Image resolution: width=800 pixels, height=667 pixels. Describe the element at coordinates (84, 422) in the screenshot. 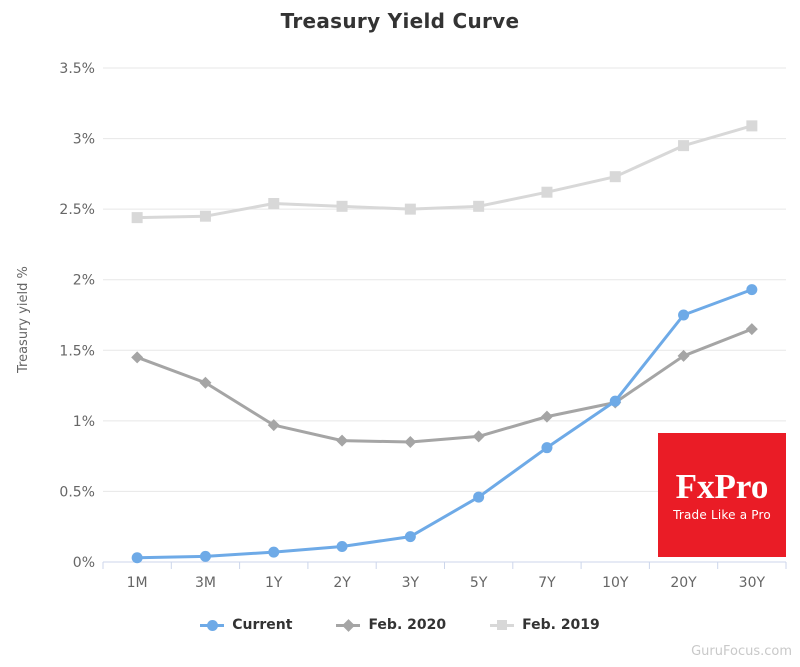

I see `y-tick-label-1%: 1%` at that location.